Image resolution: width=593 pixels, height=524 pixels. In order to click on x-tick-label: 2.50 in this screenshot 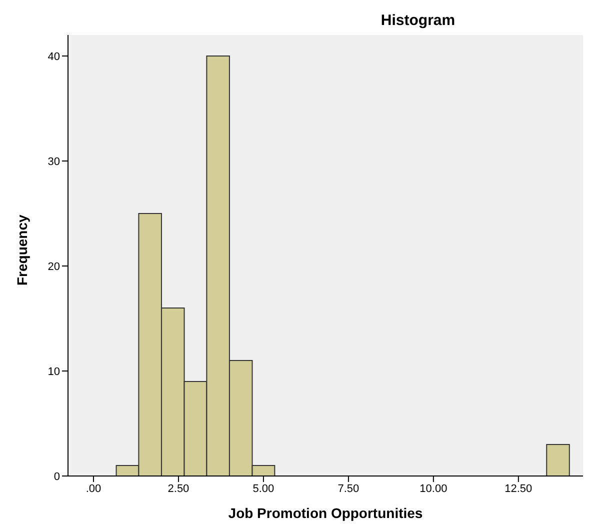, I will do `click(179, 488)`.